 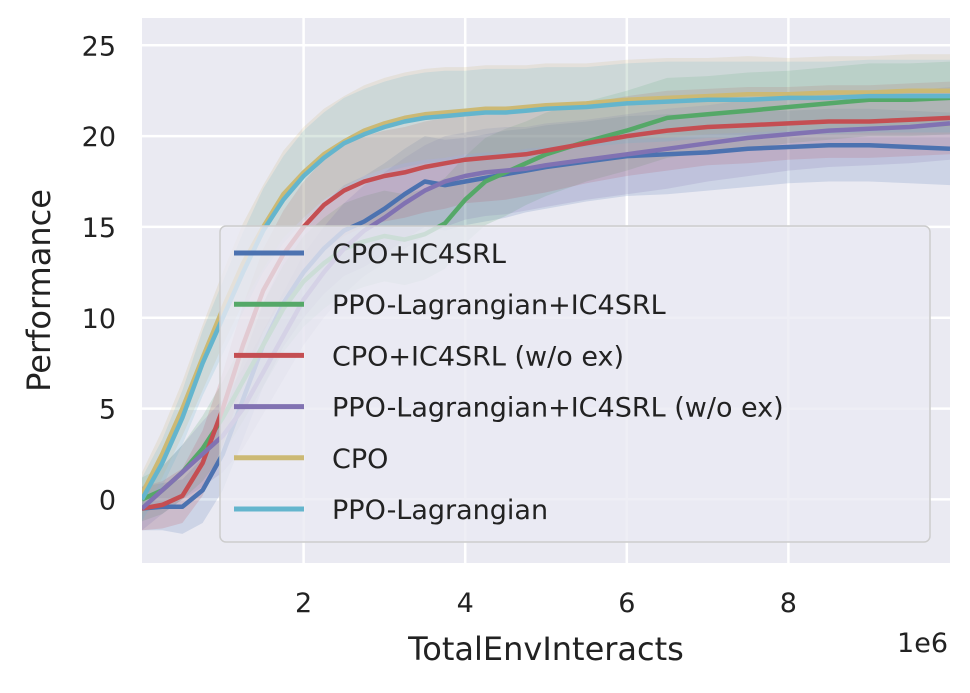 What do you see at coordinates (478, 356) in the screenshot?
I see `legend-label: CPO+IC4SRL (w/o ex)` at bounding box center [478, 356].